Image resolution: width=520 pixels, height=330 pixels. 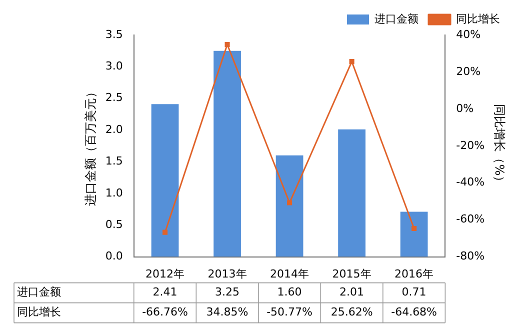 What do you see at coordinates (351, 312) in the screenshot?
I see `data-label: 25.62%` at bounding box center [351, 312].